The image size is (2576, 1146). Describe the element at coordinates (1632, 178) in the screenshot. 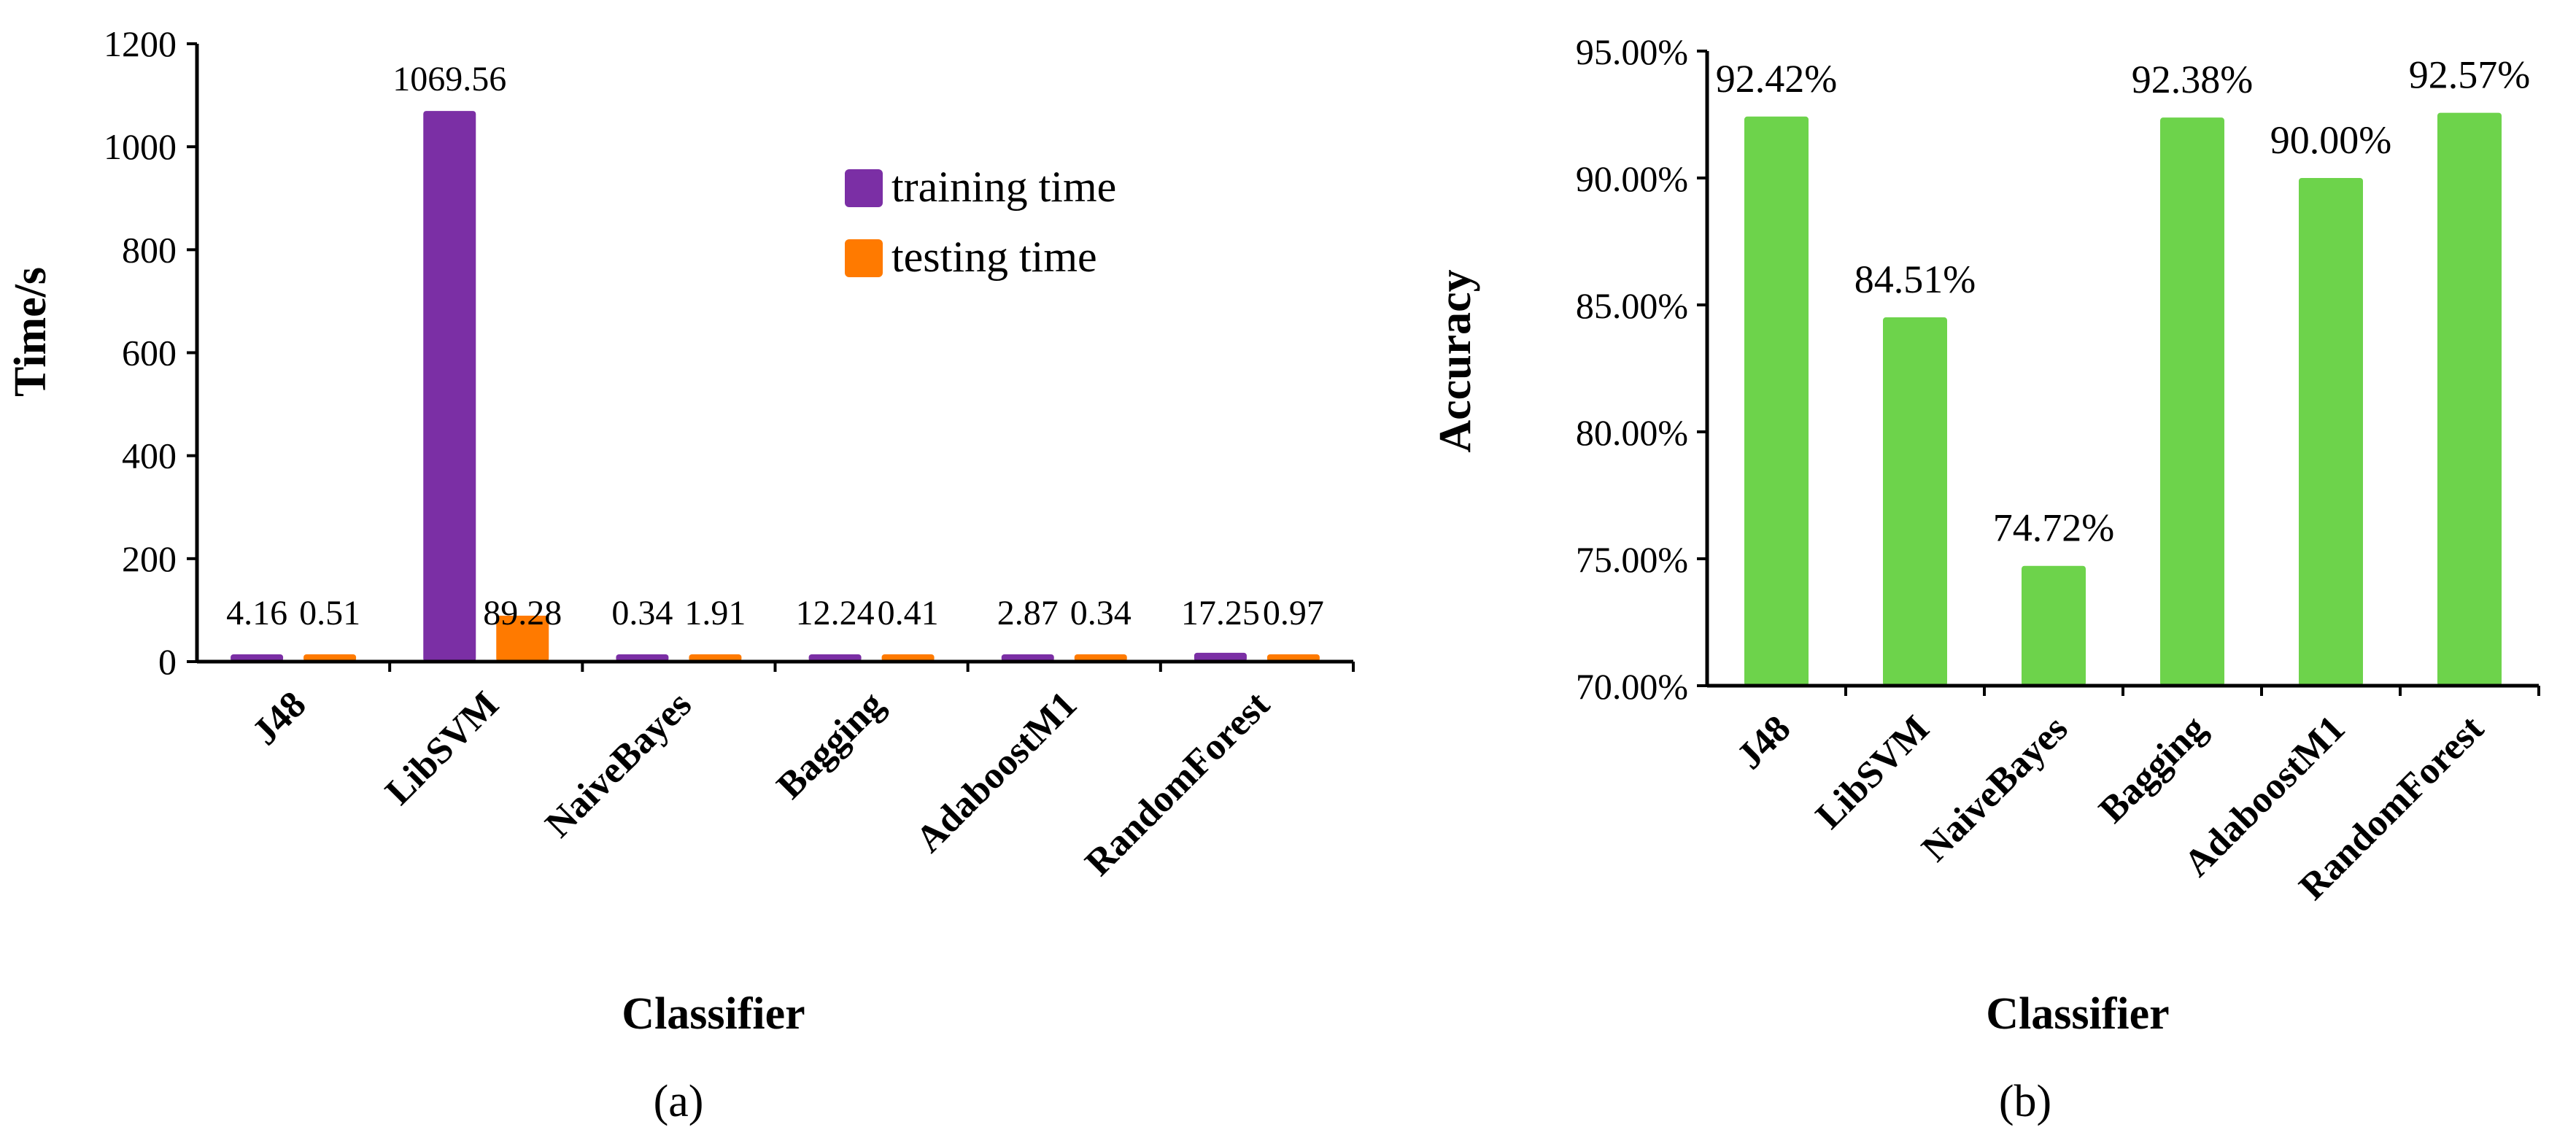

I see `chart-b-y-tick-label: 90.00%` at that location.